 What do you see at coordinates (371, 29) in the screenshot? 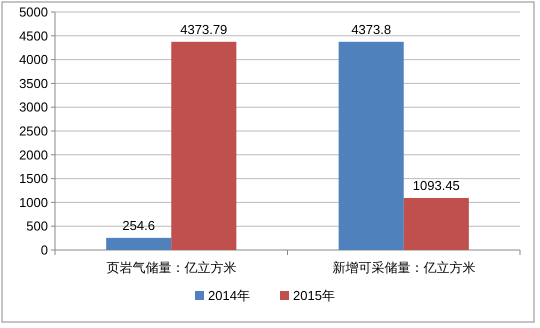
I see `data-label: 4373.8` at bounding box center [371, 29].